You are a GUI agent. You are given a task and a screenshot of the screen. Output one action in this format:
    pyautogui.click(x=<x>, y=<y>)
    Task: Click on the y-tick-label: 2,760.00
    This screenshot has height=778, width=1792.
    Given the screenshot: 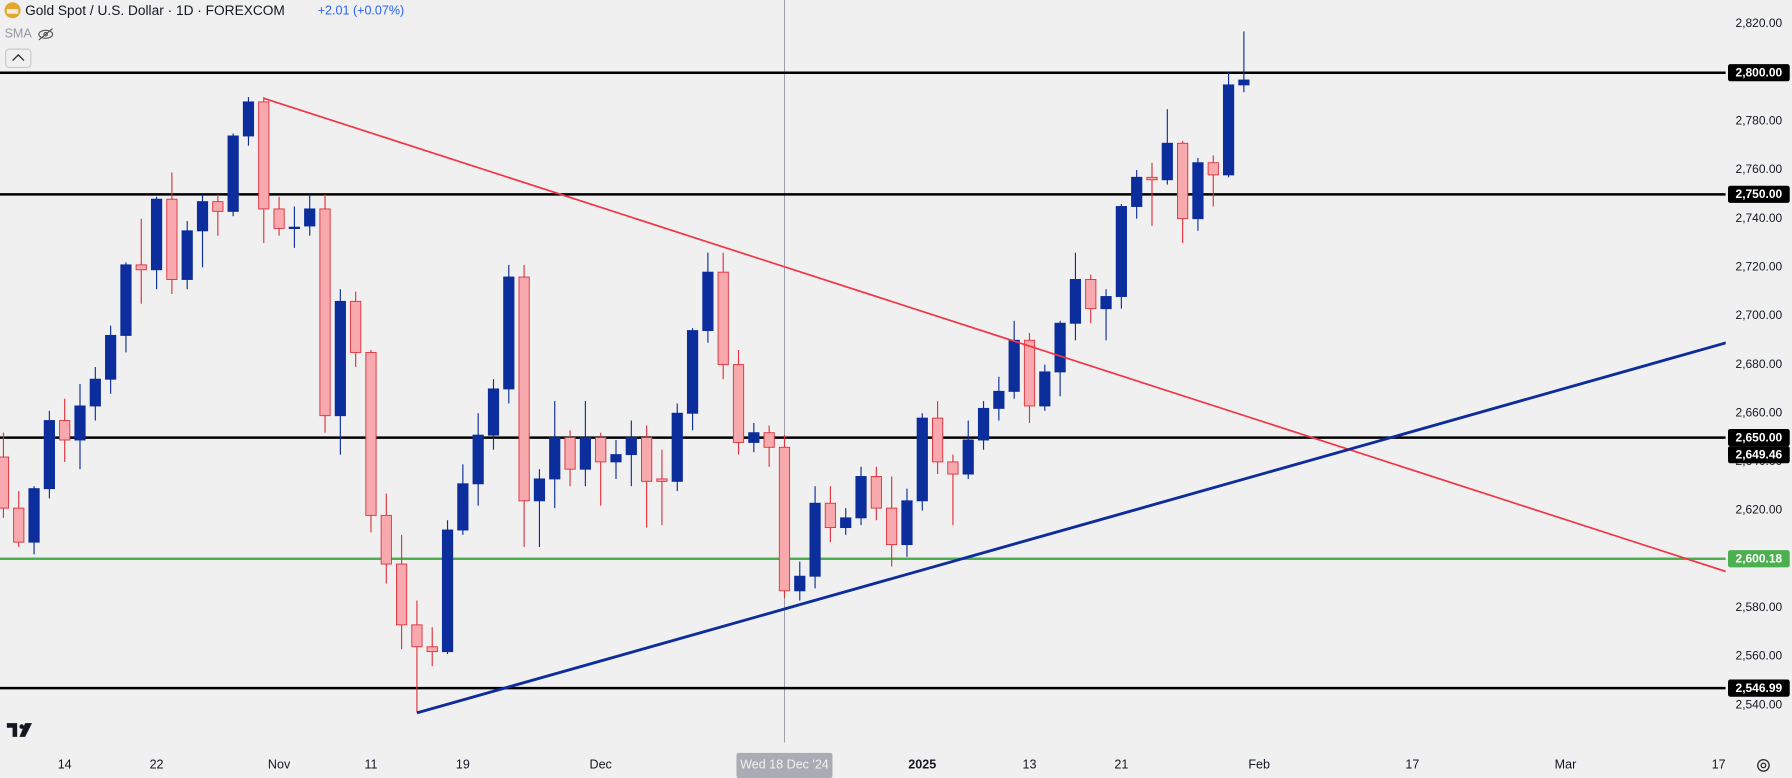 What is the action you would take?
    pyautogui.click(x=1759, y=169)
    